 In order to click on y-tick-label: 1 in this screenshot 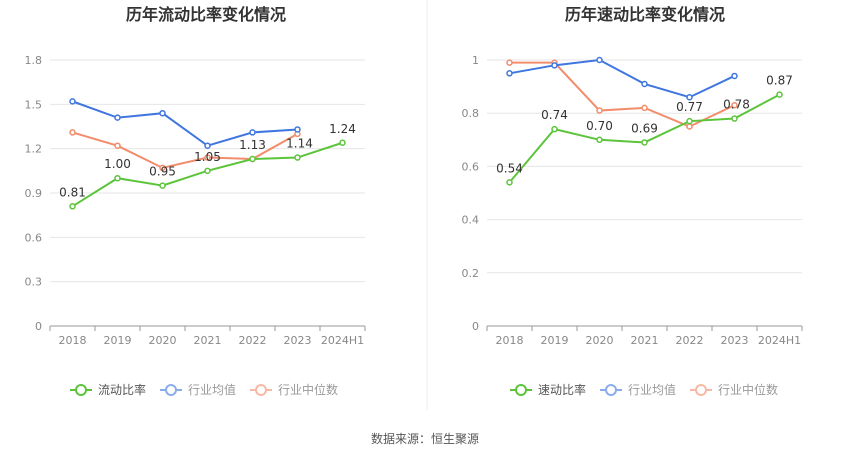, I will do `click(475, 60)`.